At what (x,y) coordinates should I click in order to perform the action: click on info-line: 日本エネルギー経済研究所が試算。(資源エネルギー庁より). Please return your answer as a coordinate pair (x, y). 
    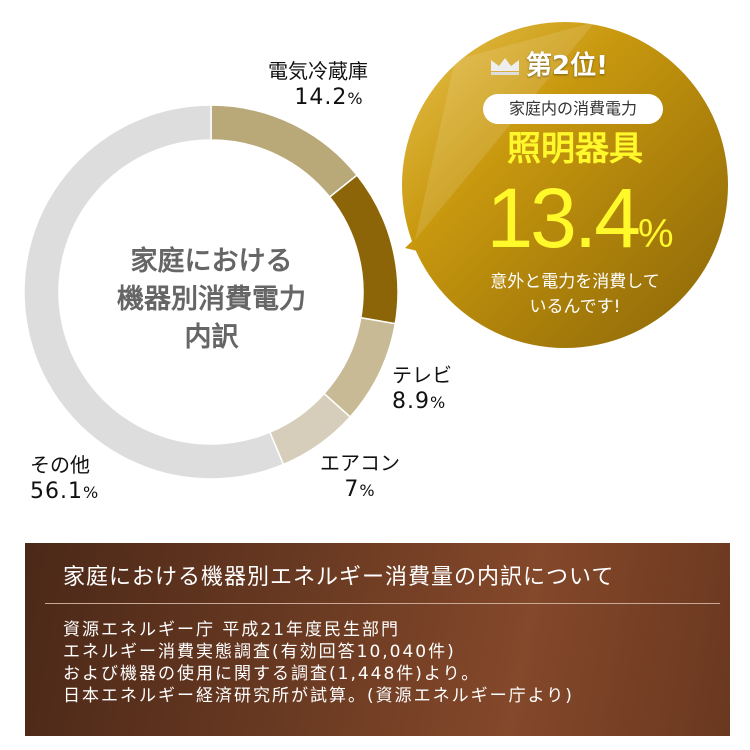
    Looking at the image, I should click on (318, 696).